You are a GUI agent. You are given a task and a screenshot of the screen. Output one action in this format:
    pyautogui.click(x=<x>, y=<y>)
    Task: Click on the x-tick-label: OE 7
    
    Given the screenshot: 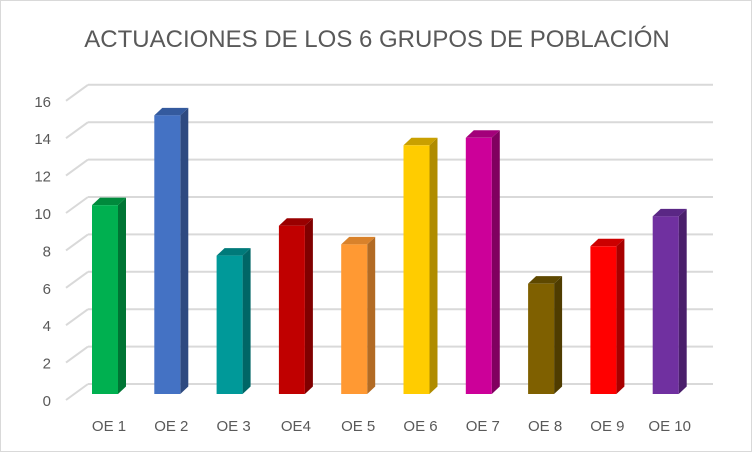 What is the action you would take?
    pyautogui.click(x=483, y=426)
    